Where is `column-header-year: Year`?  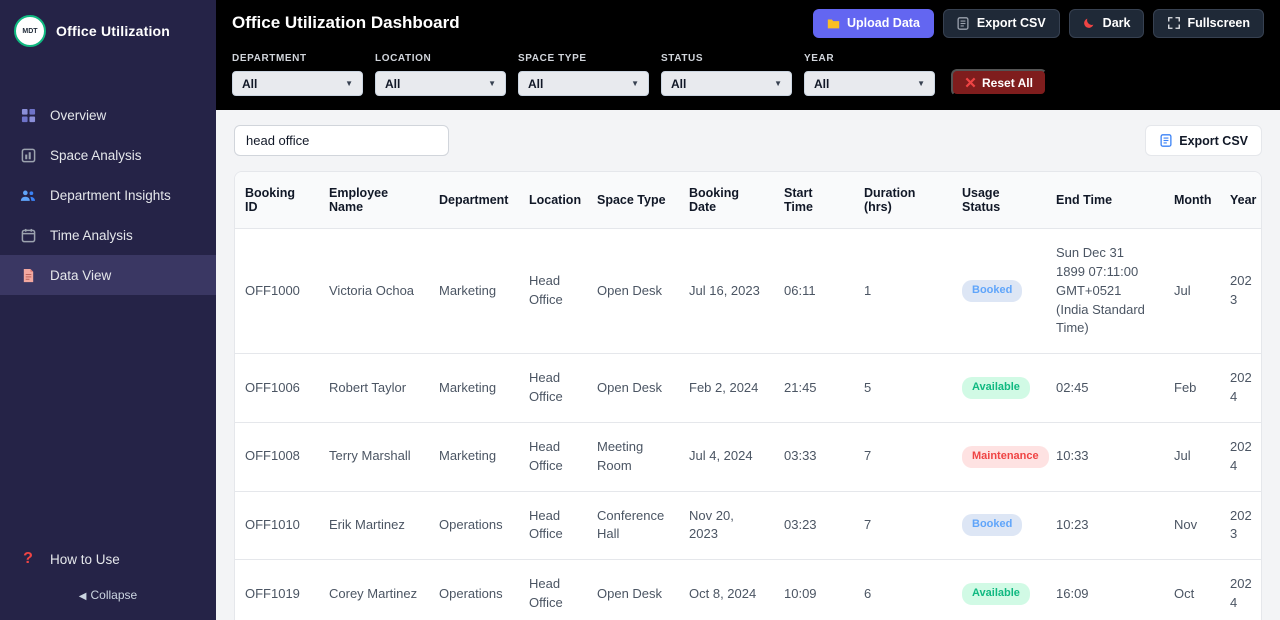 column-header-year: Year is located at coordinates (1240, 200).